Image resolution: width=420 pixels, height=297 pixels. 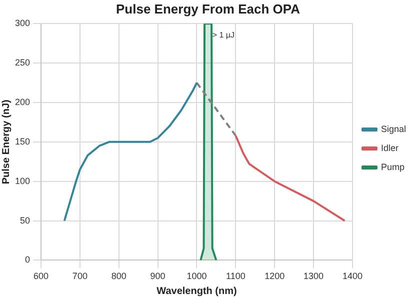 What do you see at coordinates (22, 63) in the screenshot?
I see `y-tick-label: 250` at bounding box center [22, 63].